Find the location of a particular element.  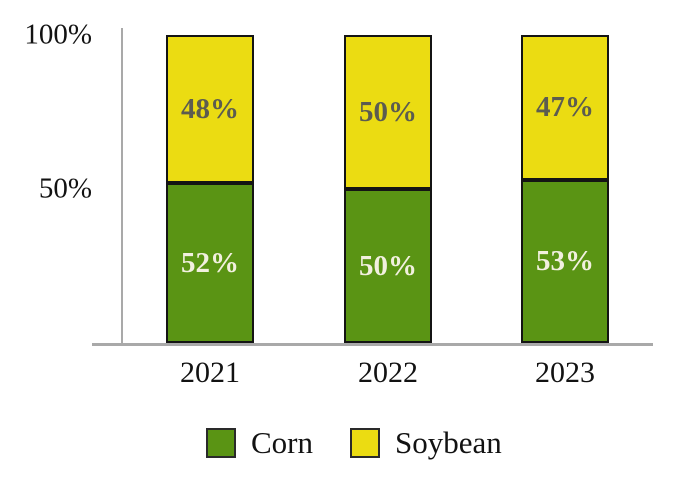

soybean-segment: 48% is located at coordinates (210, 109).